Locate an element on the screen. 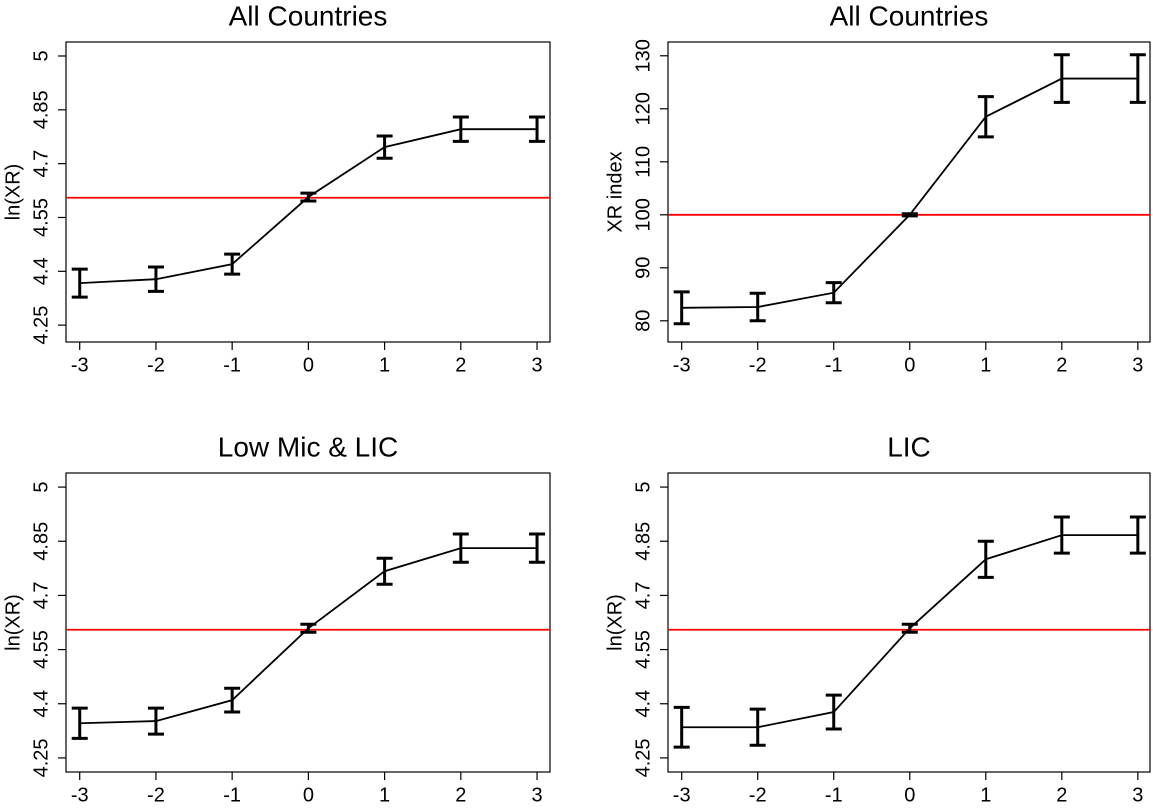 The height and width of the screenshot is (808, 1153). y-tick-label: 90 is located at coordinates (643, 268).